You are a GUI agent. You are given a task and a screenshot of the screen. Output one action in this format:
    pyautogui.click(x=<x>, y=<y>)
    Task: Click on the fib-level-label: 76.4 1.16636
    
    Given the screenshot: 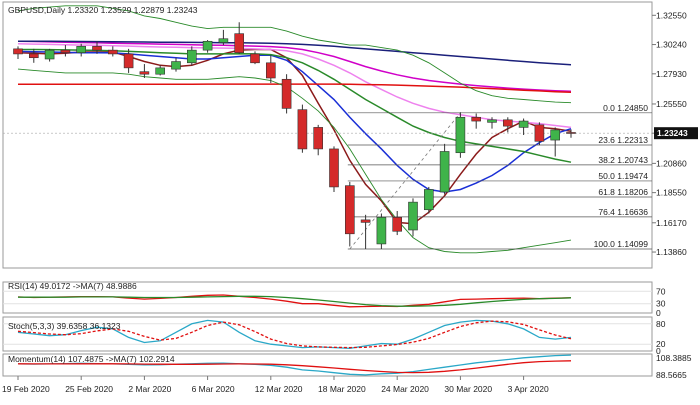 What is the action you would take?
    pyautogui.click(x=623, y=212)
    